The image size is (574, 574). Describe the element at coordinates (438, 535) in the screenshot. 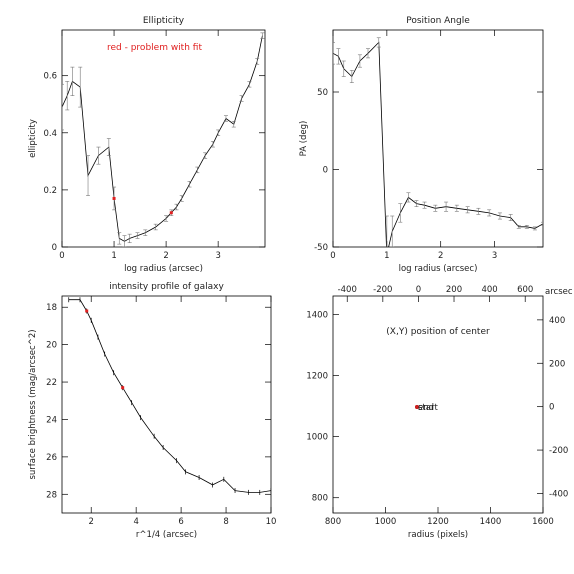

I see `x-axis-label: radius (pixels)` at that location.